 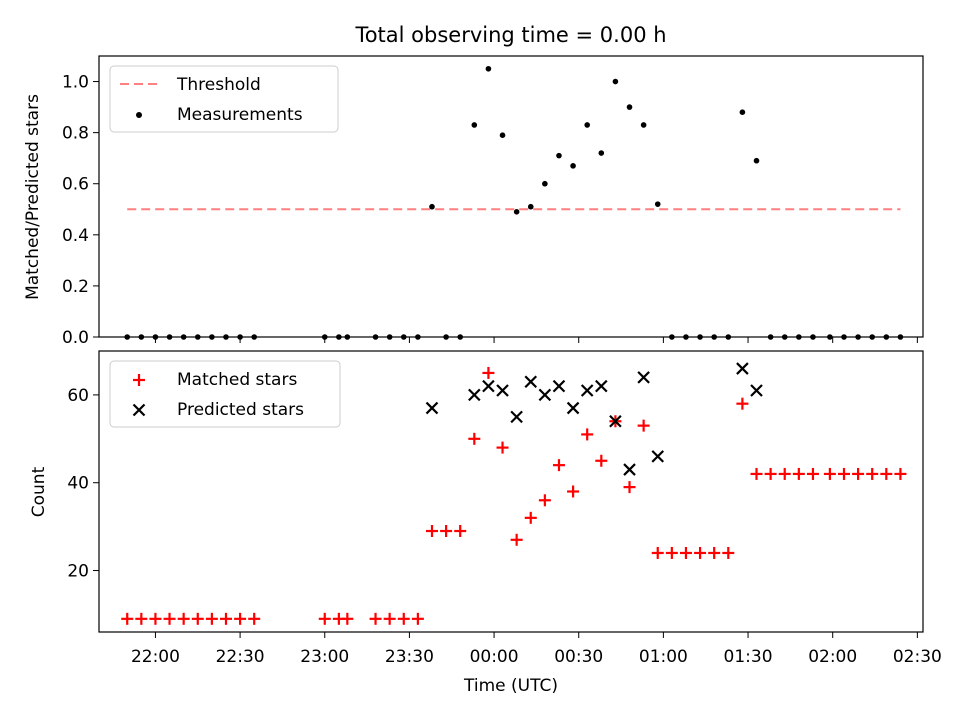 I want to click on legend-measurements-label: Measurements, so click(x=240, y=115).